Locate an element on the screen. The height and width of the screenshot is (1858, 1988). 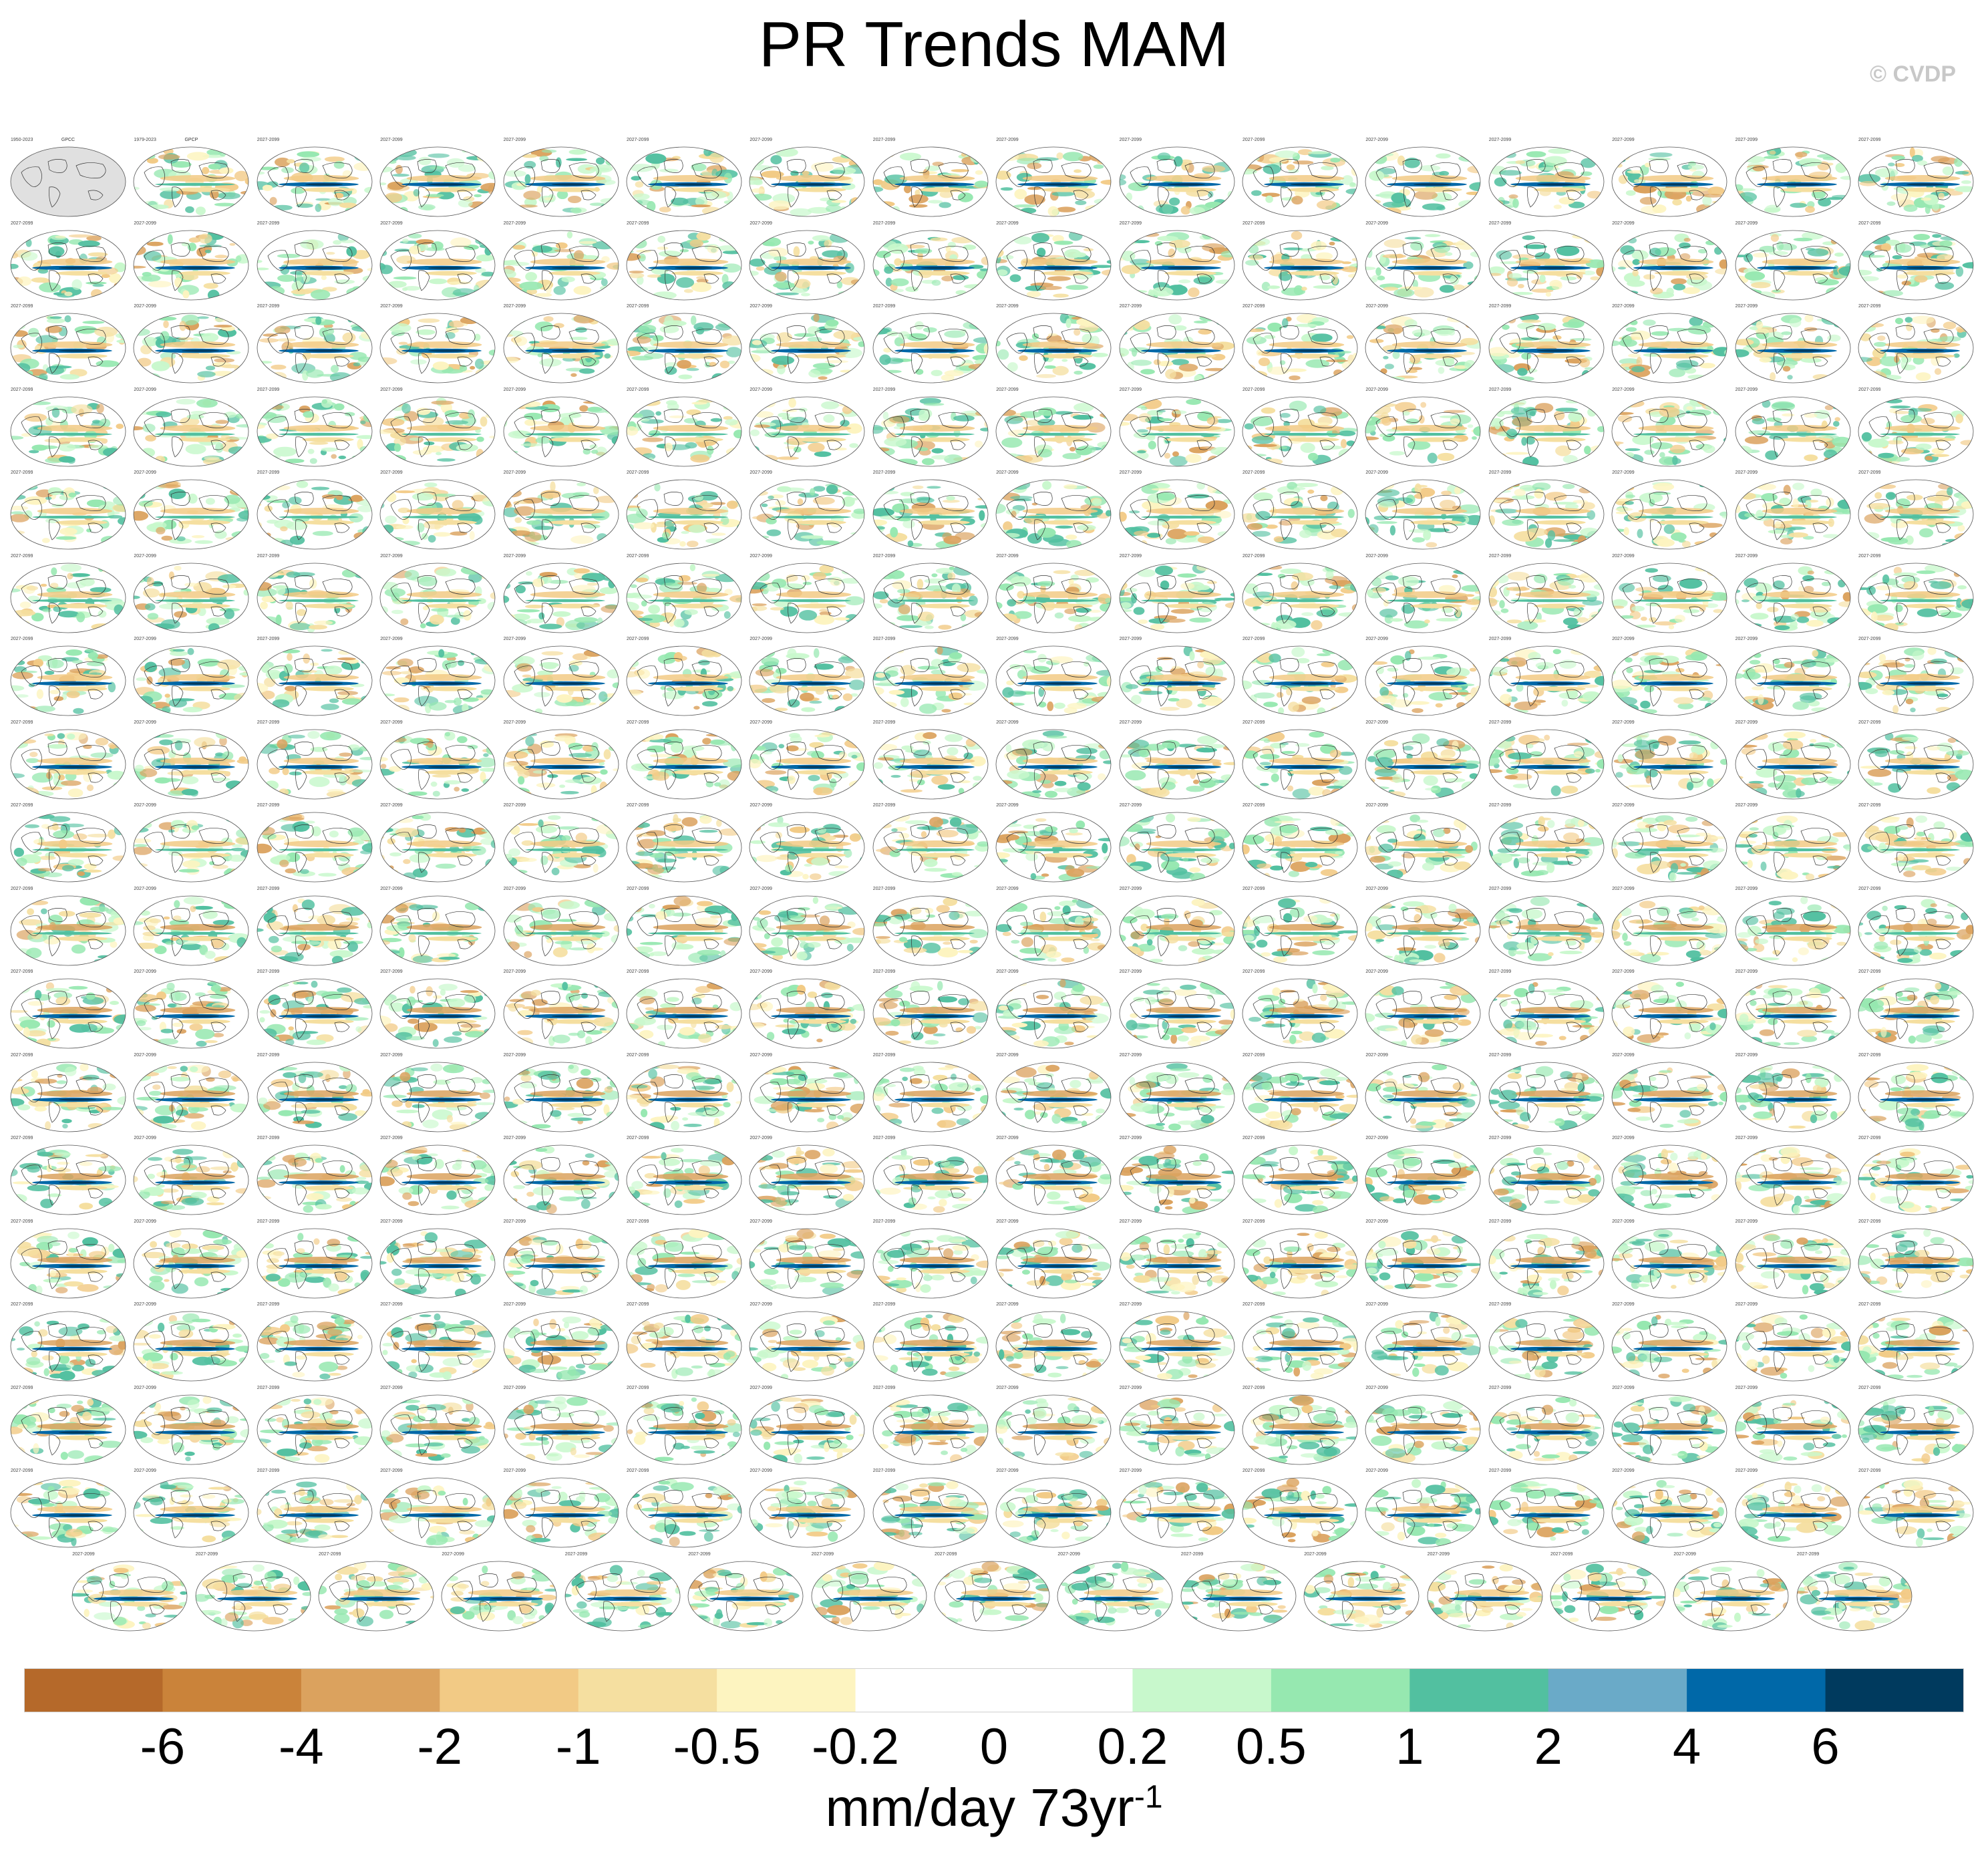
colorbar-tick-label: 4 is located at coordinates (1687, 1746).